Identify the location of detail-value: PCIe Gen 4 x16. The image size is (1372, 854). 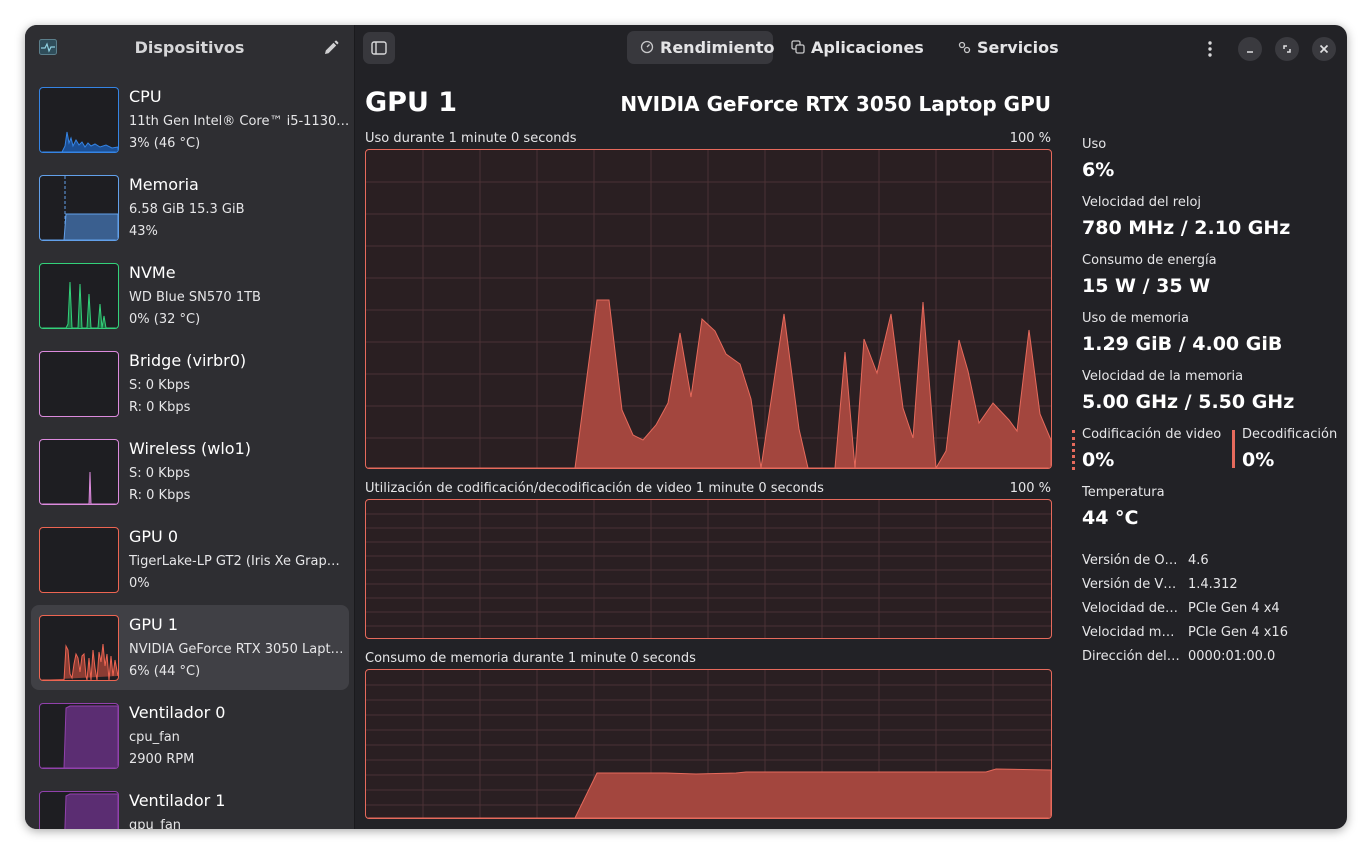
(1238, 632).